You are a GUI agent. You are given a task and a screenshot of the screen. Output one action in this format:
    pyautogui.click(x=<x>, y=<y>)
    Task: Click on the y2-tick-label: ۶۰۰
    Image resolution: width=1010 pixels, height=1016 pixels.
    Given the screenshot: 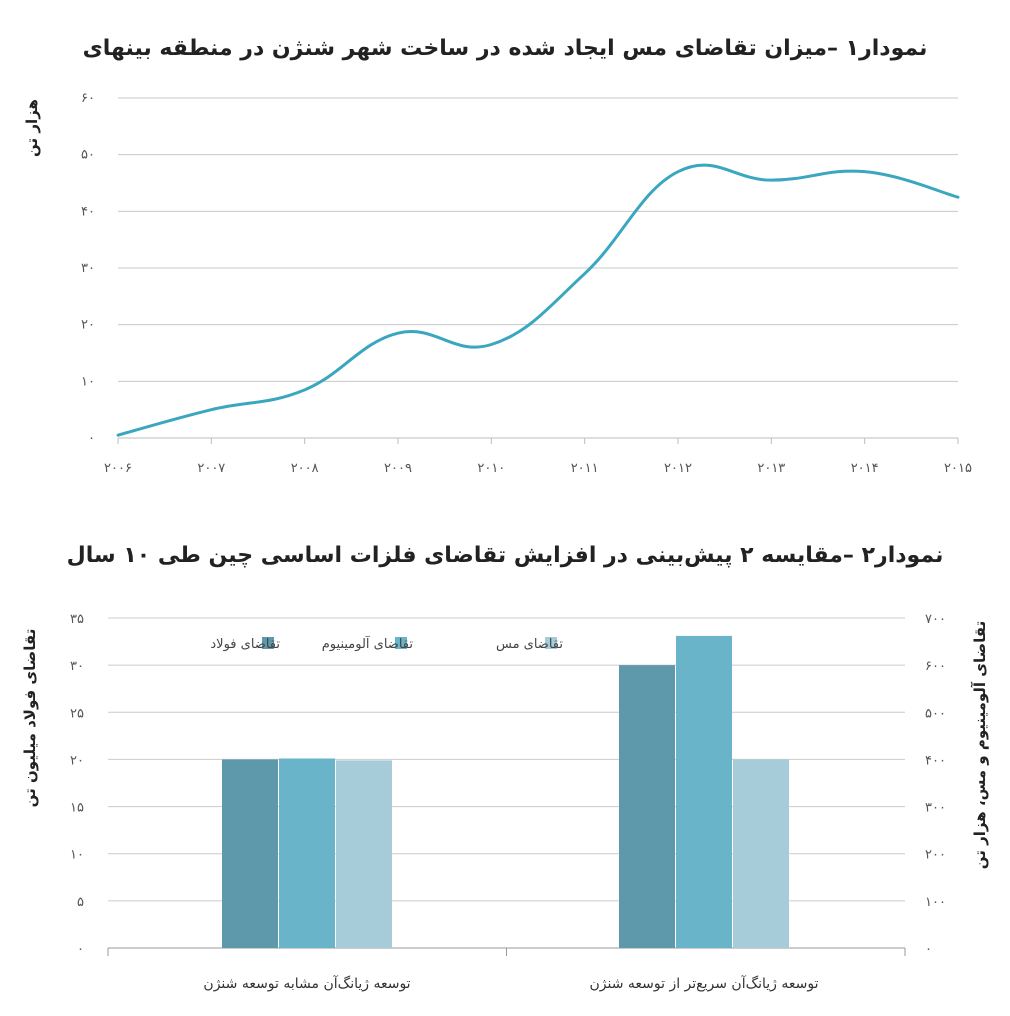 What is the action you would take?
    pyautogui.click(x=935, y=666)
    